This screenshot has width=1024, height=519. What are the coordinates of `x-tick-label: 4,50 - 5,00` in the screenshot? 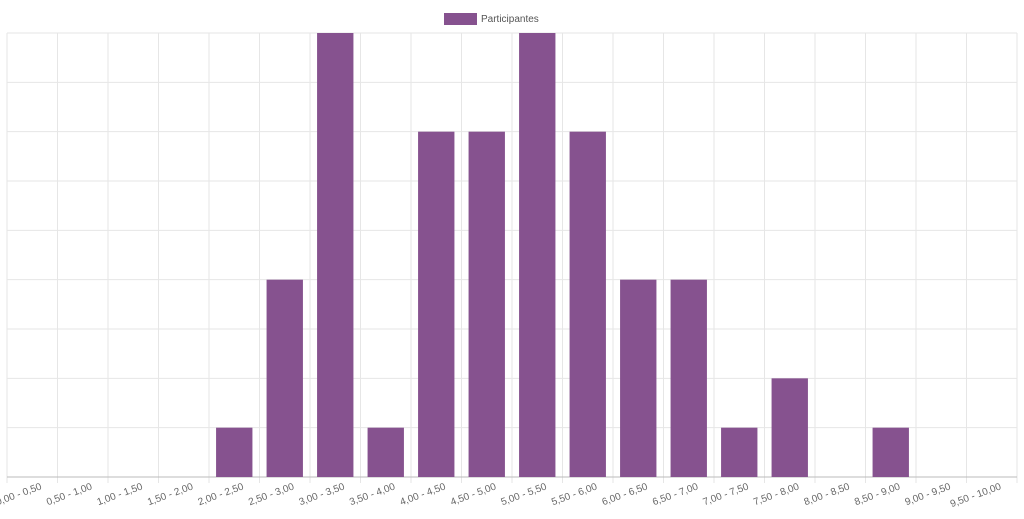 It's located at (473, 494).